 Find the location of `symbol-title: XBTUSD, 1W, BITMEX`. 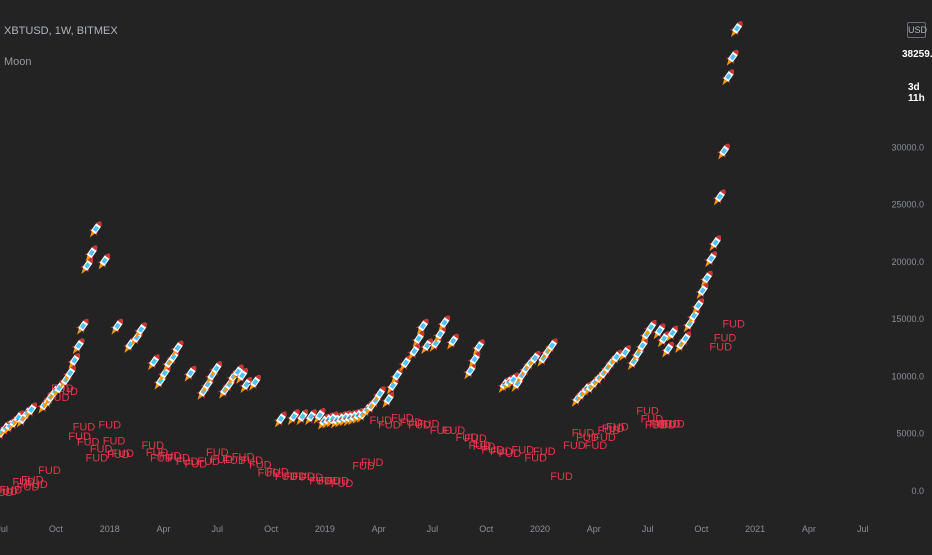

symbol-title: XBTUSD, 1W, BITMEX is located at coordinates (61, 31).